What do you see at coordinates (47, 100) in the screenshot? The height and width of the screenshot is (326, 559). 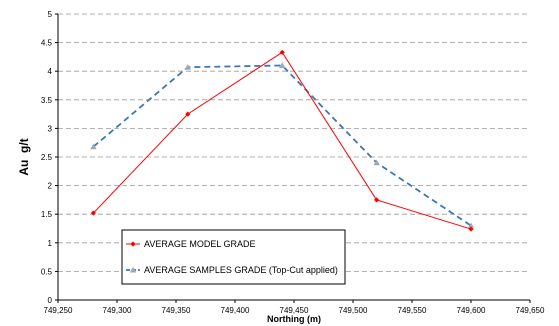 I see `y-tick-label: 3.5` at bounding box center [47, 100].